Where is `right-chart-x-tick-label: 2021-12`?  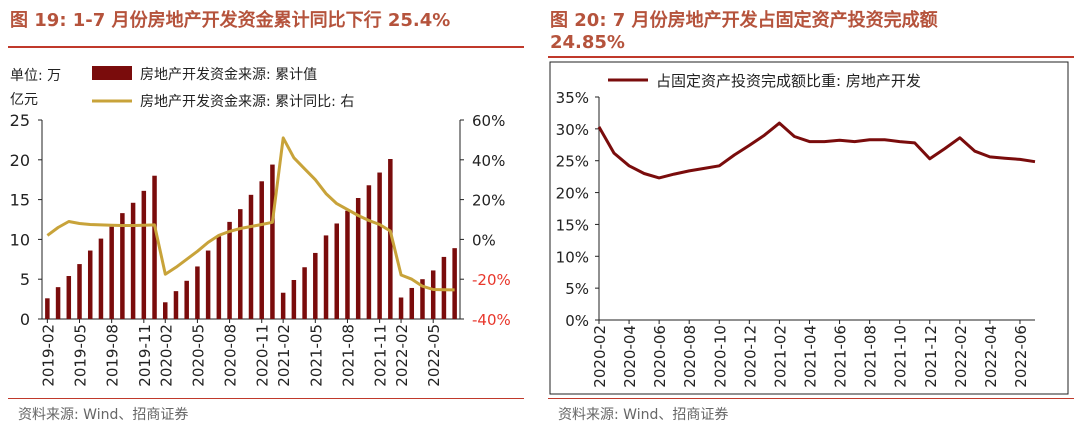
right-chart-x-tick-label: 2021-12 is located at coordinates (931, 356).